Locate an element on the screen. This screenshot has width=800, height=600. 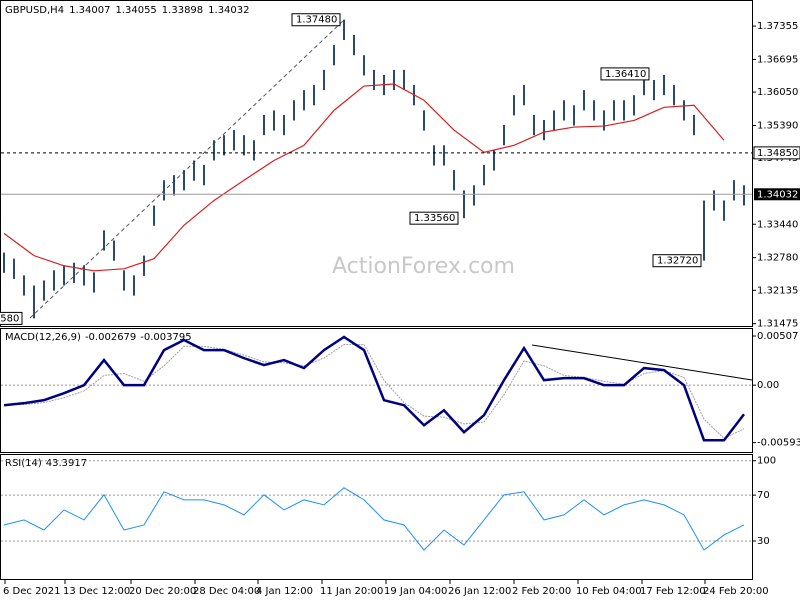
y-tick-label: 1.32780 is located at coordinates (777, 258).